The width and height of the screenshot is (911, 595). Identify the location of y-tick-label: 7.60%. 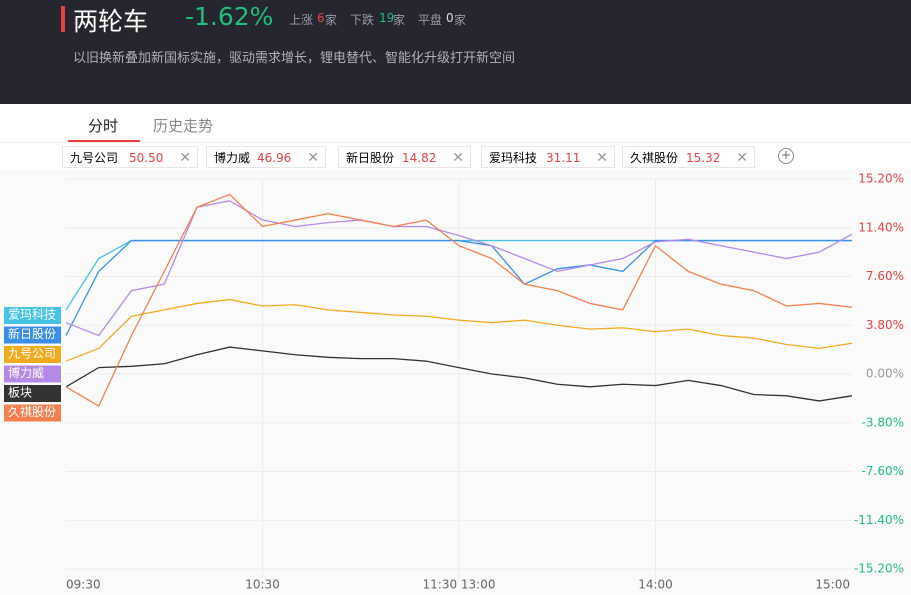
(885, 276).